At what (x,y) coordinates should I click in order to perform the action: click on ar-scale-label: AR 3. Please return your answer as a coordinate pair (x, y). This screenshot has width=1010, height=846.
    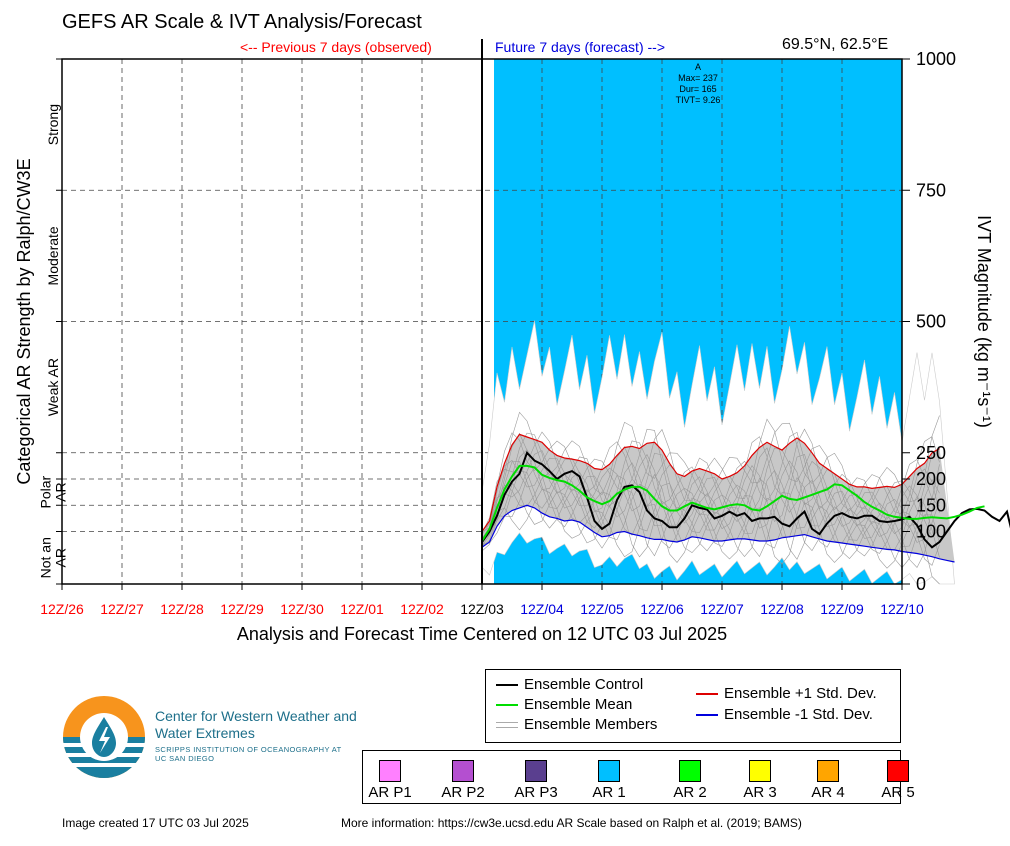
    Looking at the image, I should click on (760, 792).